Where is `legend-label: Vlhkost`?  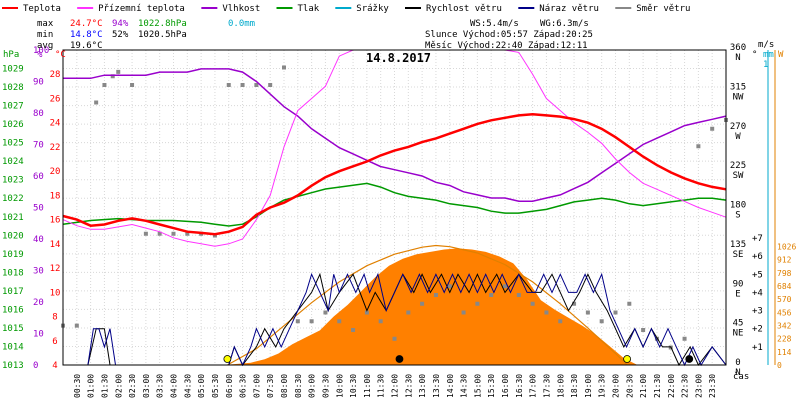 legend-label: Vlhkost is located at coordinates (241, 9).